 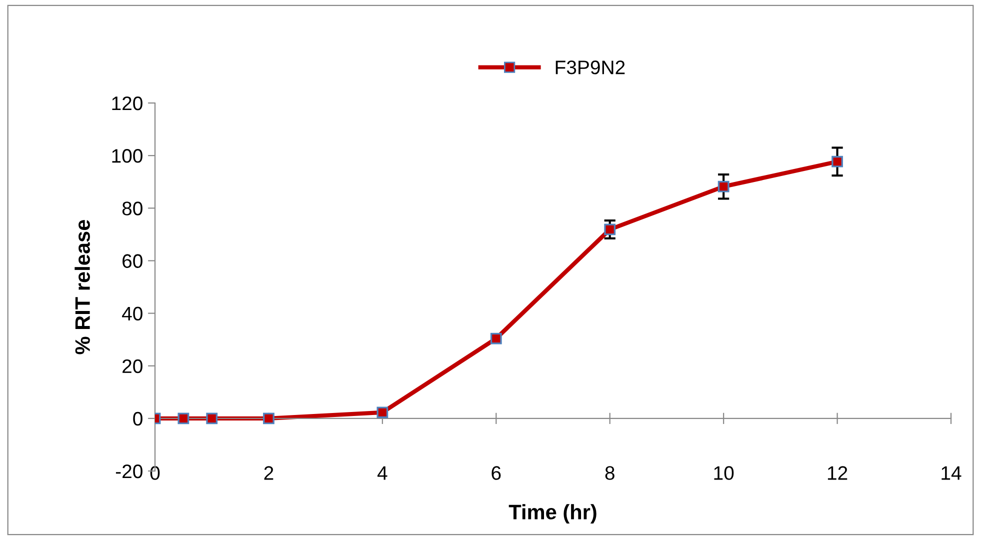 I want to click on x-tick-label: 6, so click(x=496, y=473).